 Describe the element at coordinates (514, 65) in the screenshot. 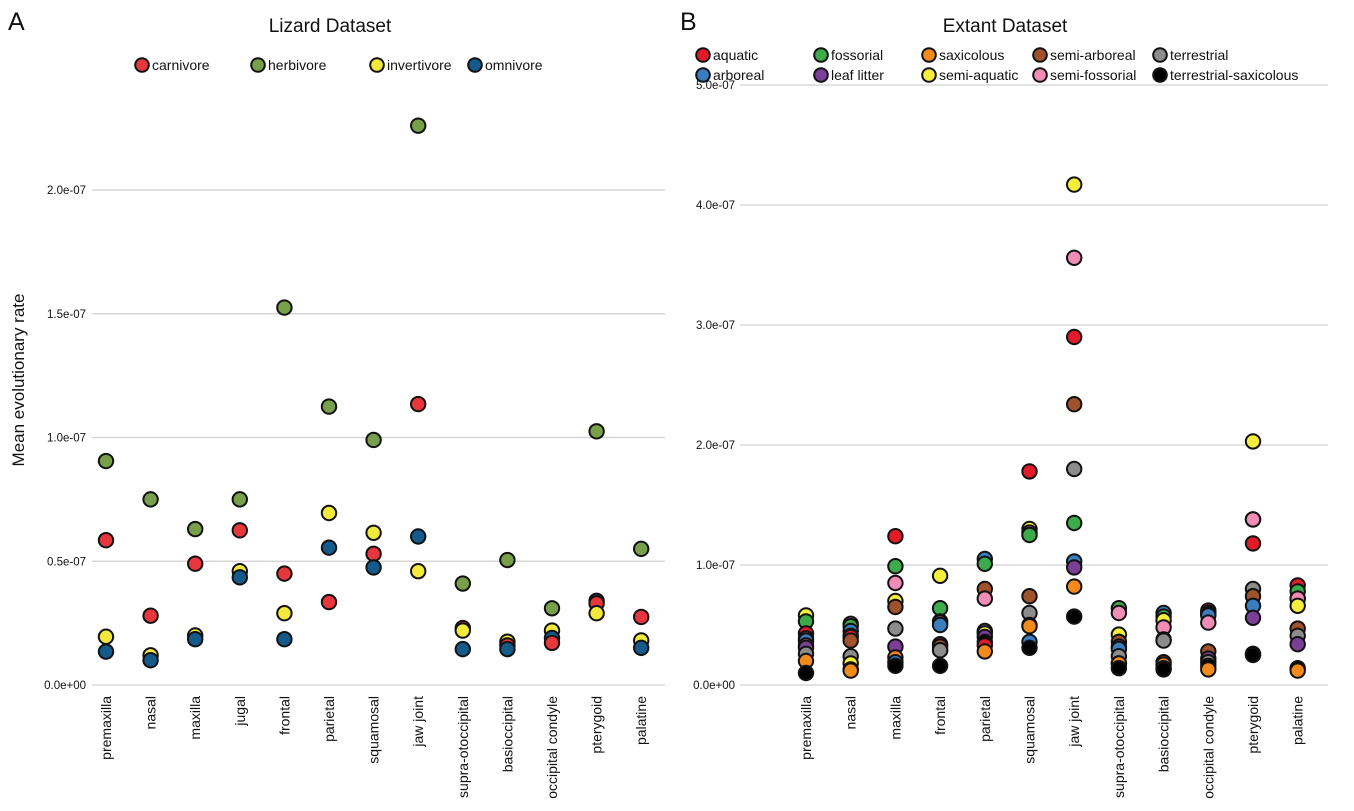

I see `panel-a-legend-label: omnivore` at that location.